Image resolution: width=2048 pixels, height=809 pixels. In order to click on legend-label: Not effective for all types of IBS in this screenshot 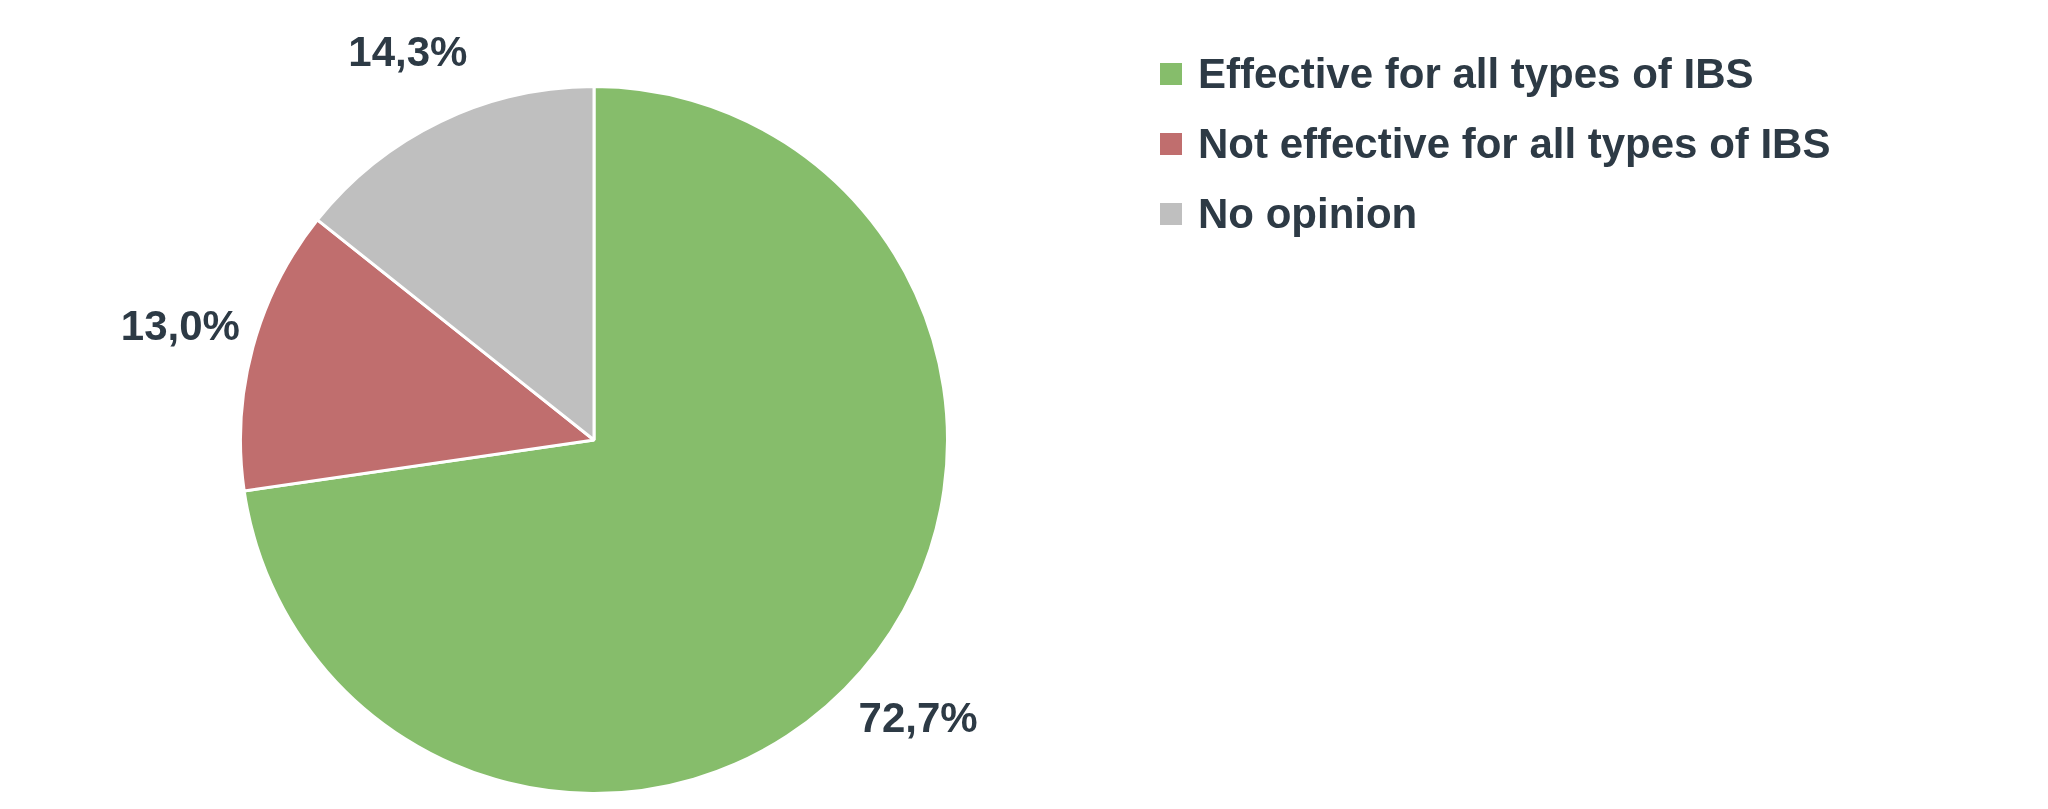, I will do `click(1514, 144)`.